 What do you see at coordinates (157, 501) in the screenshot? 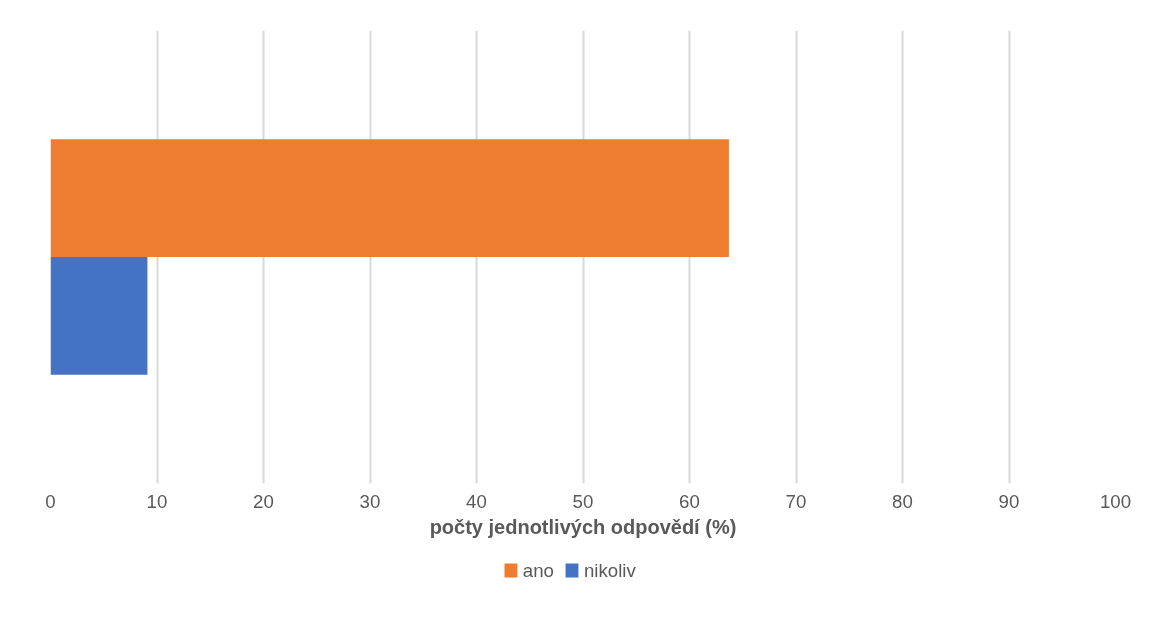
I see `x-tick-label: 10` at bounding box center [157, 501].